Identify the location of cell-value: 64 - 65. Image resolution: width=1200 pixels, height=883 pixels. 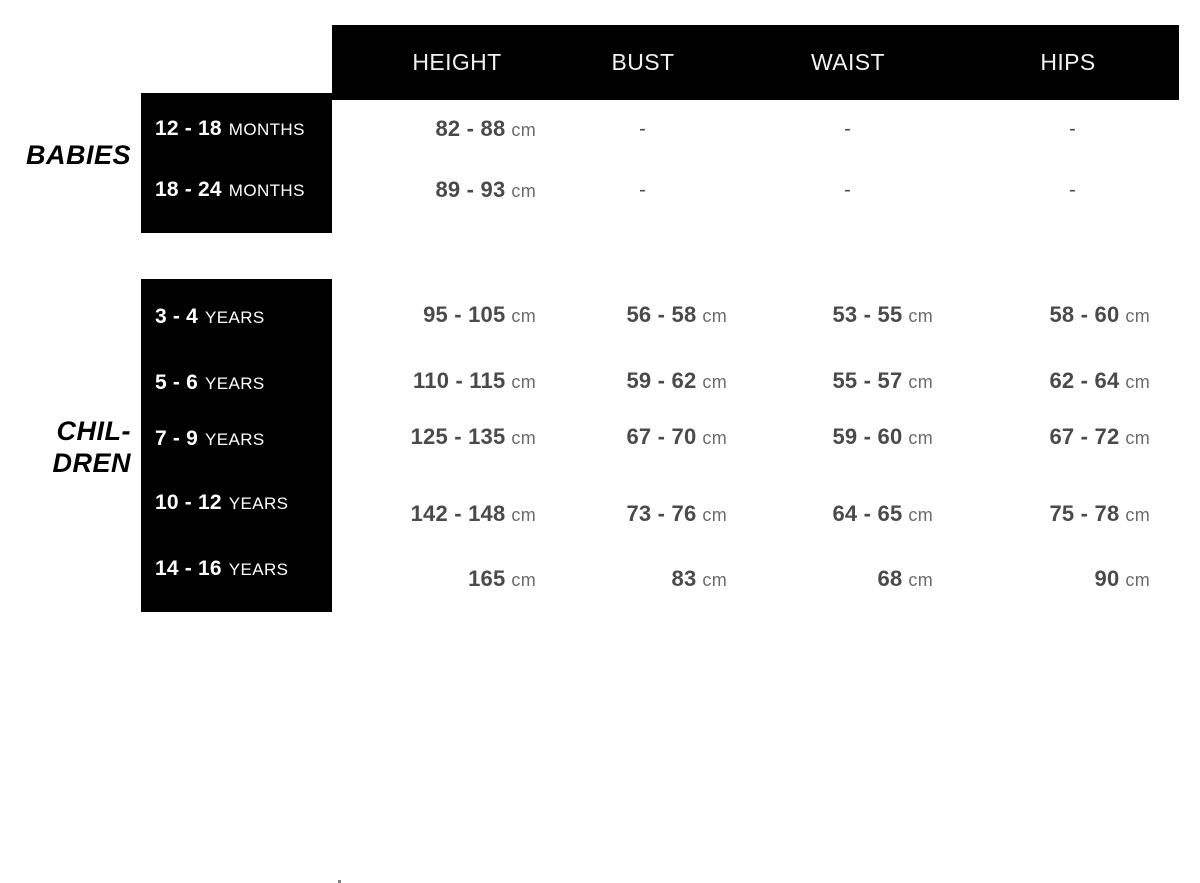
(867, 513).